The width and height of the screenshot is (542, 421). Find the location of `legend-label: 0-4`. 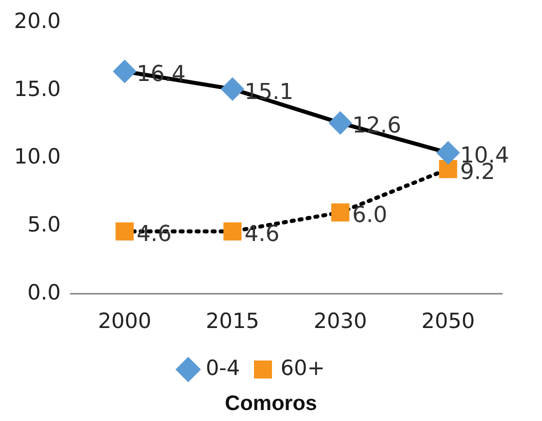

legend-label: 0-4 is located at coordinates (223, 368).